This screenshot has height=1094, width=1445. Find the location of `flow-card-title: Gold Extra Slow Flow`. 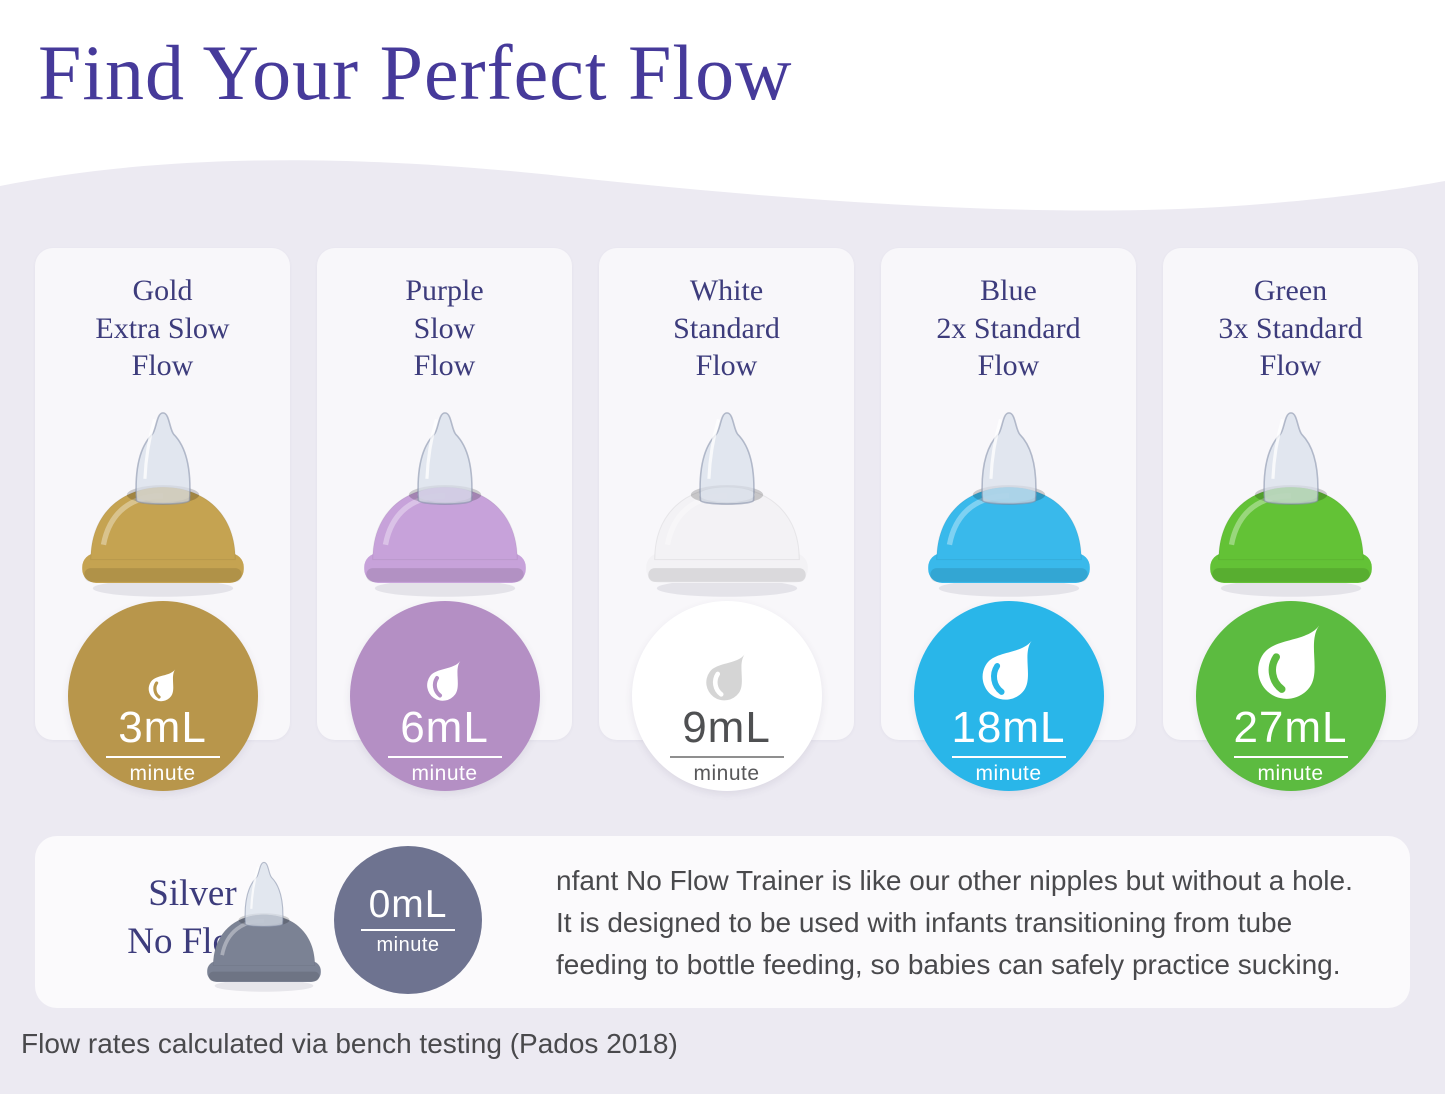

flow-card-title: Gold Extra Slow Flow is located at coordinates (162, 328).